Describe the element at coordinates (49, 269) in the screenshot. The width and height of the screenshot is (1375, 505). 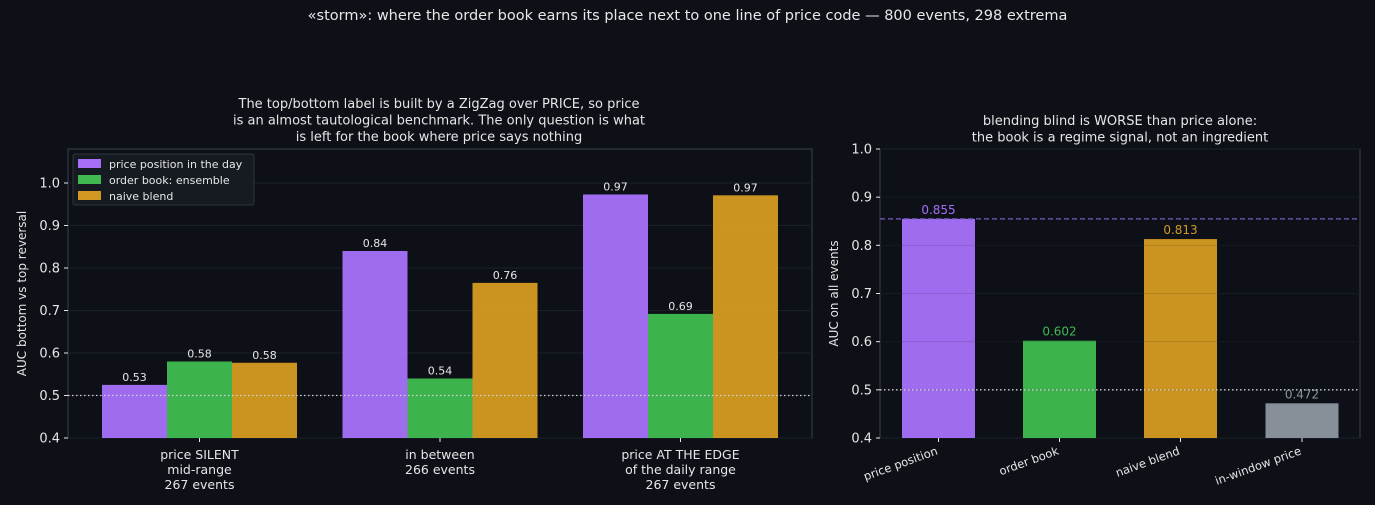
I see `left-y-tick-label: 0.8` at that location.